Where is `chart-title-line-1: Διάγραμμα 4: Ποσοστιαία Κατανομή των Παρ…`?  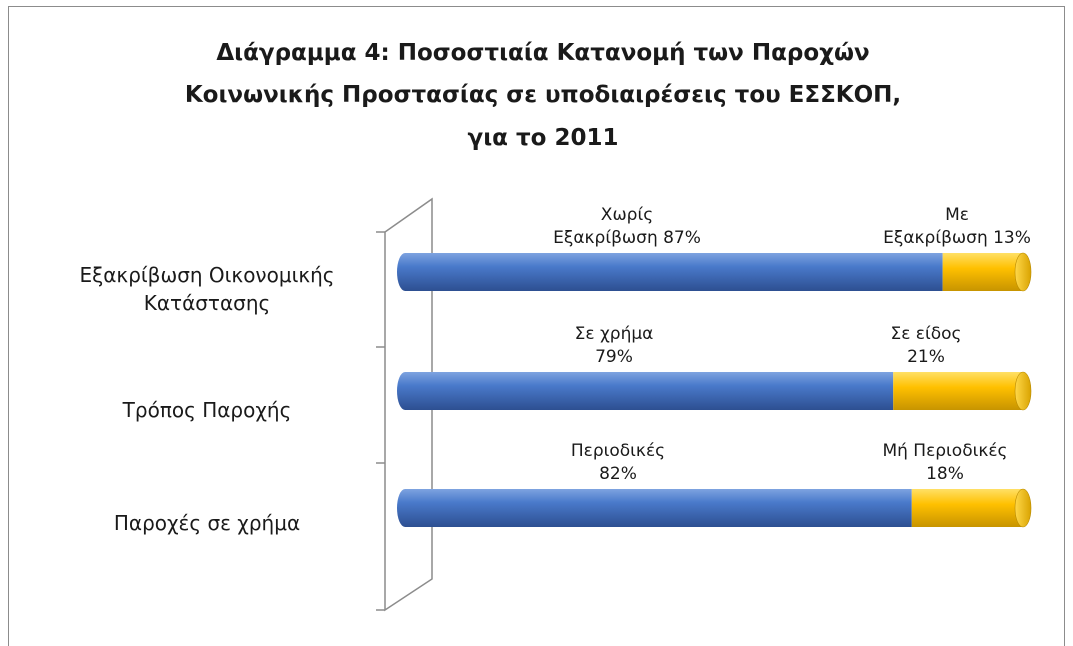 chart-title-line-1: Διάγραμμα 4: Ποσοστιαία Κατανομή των Παρ… is located at coordinates (542, 53).